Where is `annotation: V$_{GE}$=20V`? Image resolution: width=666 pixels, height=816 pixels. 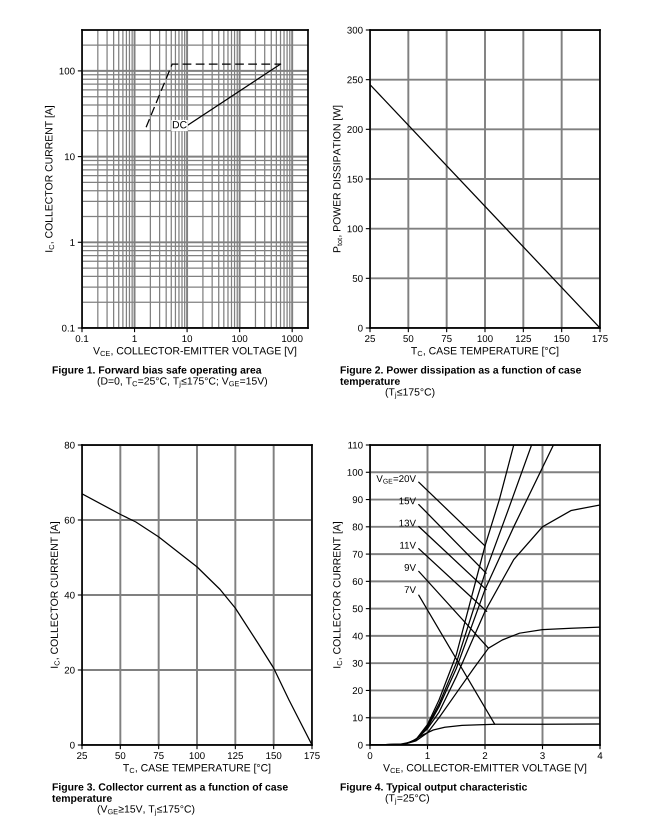
annotation: V$_{GE}$=20V is located at coordinates (396, 479).